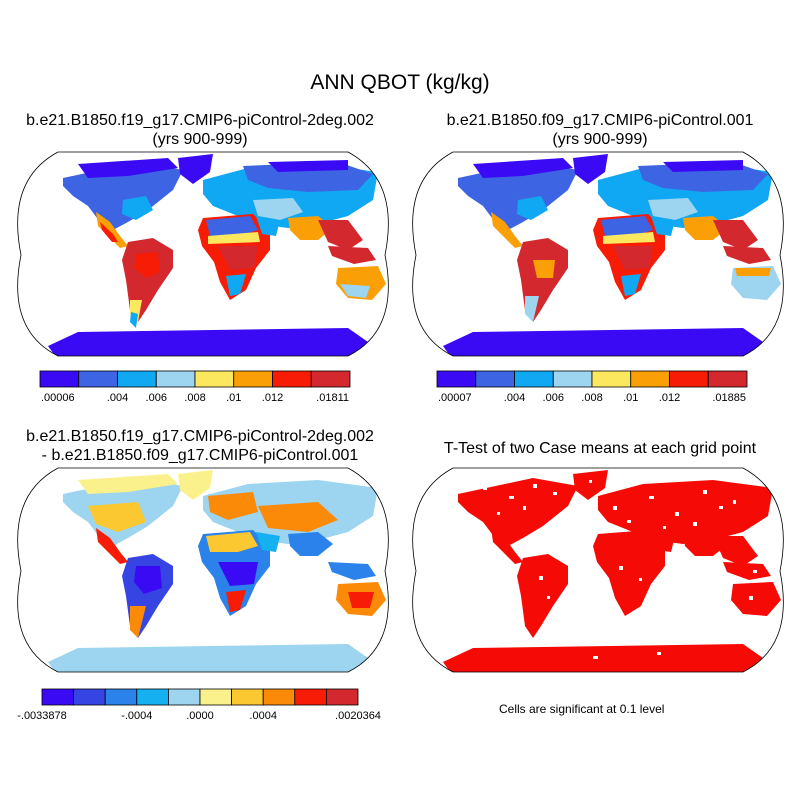 The height and width of the screenshot is (800, 800). Describe the element at coordinates (200, 716) in the screenshot. I see `diff-colorbar-label: .0000` at that location.